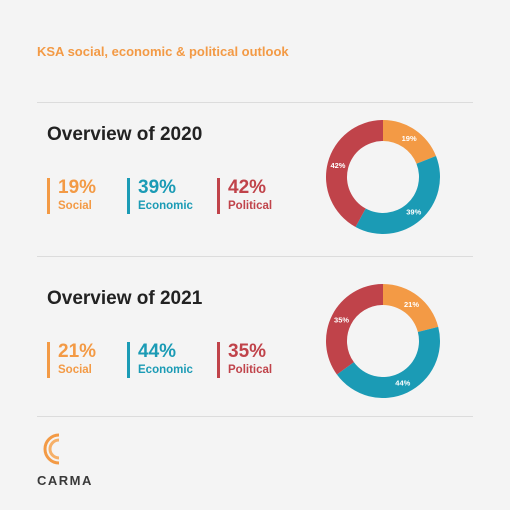 The height and width of the screenshot is (510, 510). What do you see at coordinates (163, 51) in the screenshot?
I see `page-title: KSA social, economic & political outlook` at bounding box center [163, 51].